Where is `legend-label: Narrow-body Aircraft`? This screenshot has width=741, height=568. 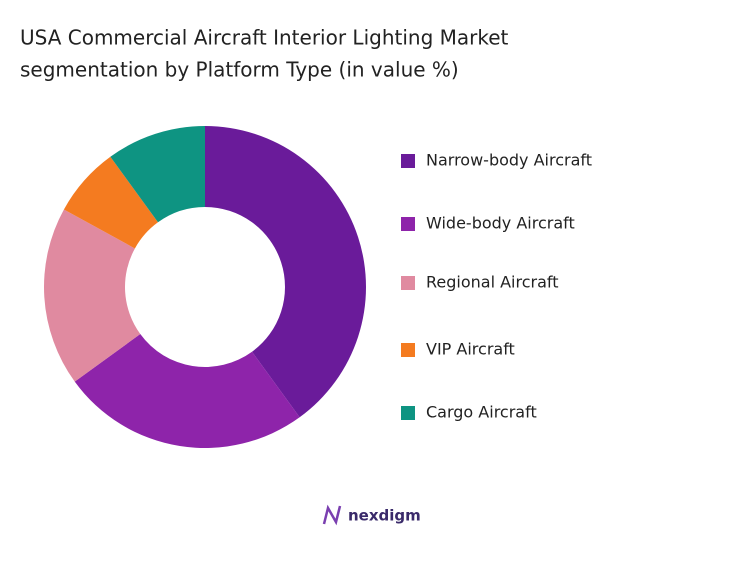 legend-label: Narrow-body Aircraft is located at coordinates (509, 160).